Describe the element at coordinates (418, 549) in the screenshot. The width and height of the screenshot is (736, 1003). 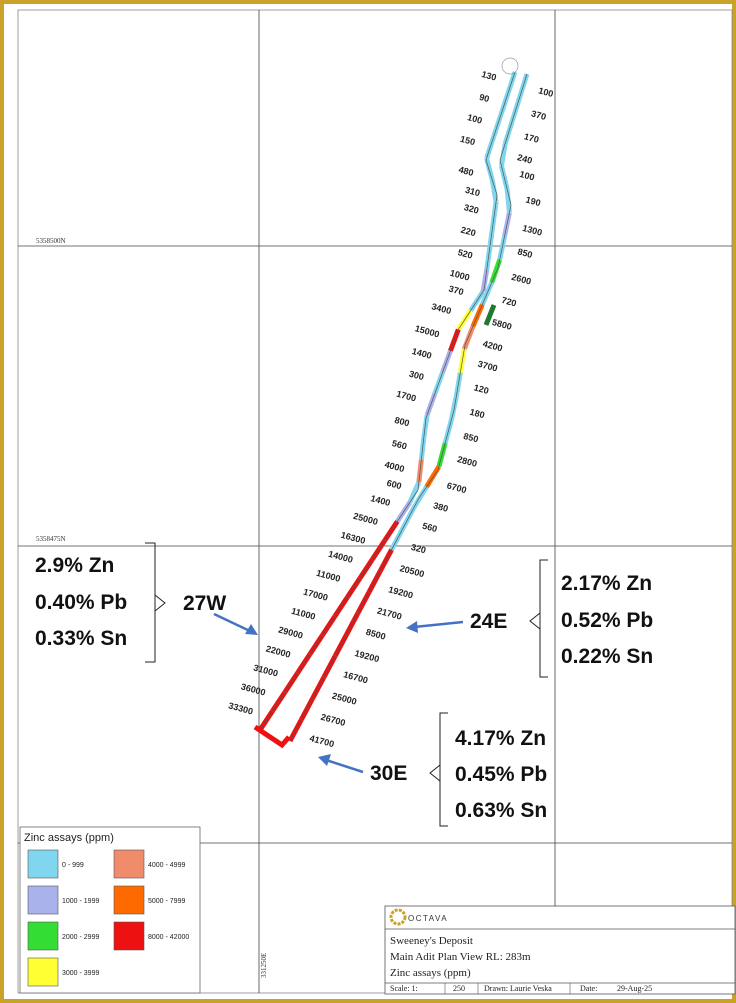
I see `east-assay-label: 320` at that location.